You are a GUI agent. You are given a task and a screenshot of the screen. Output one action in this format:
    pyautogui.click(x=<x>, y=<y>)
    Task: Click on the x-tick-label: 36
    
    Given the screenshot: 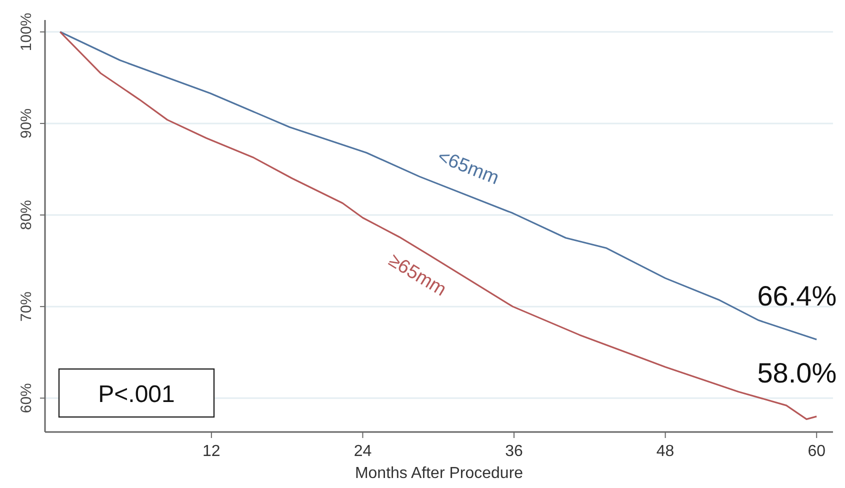 What is the action you would take?
    pyautogui.click(x=514, y=451)
    